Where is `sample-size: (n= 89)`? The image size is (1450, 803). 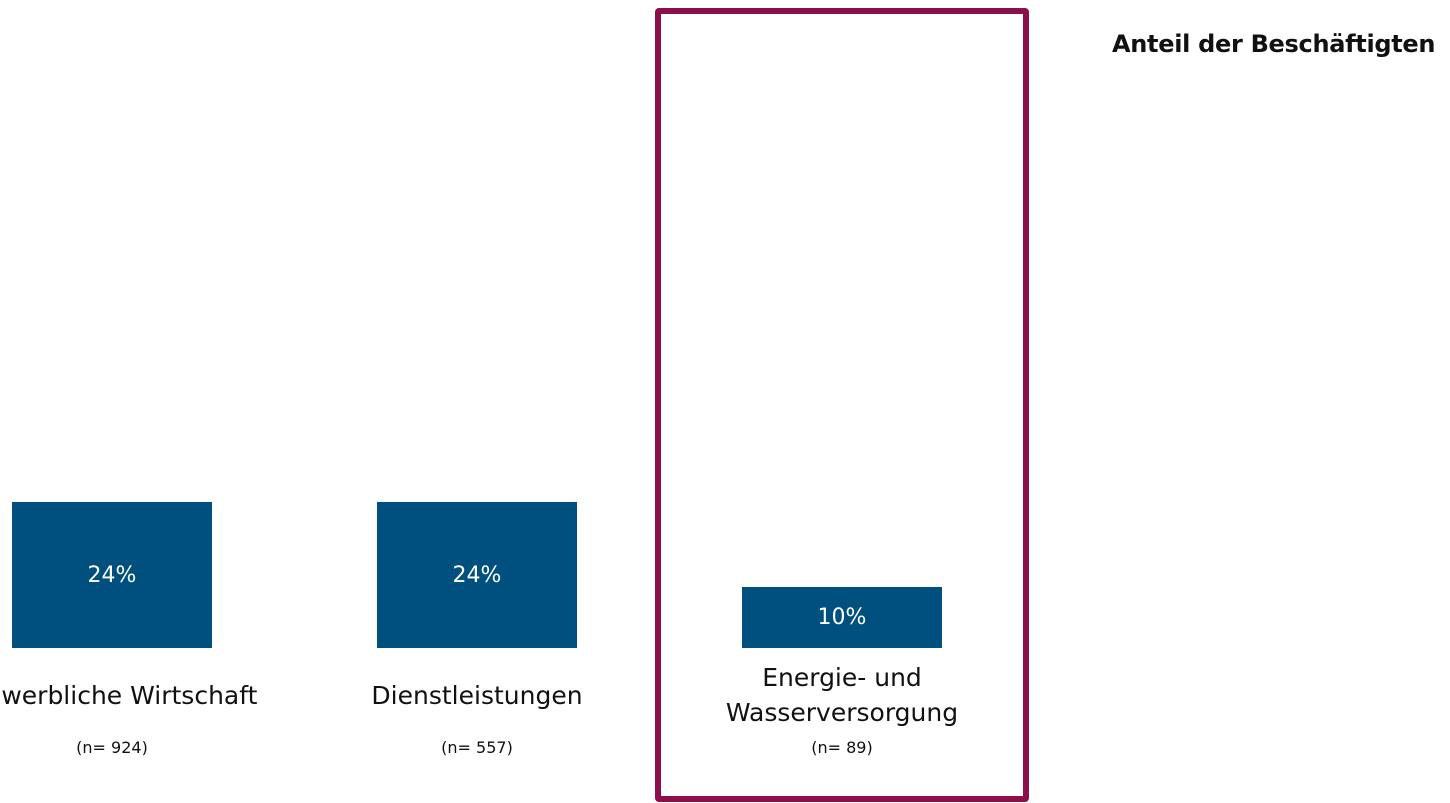
sample-size: (n= 89) is located at coordinates (842, 747).